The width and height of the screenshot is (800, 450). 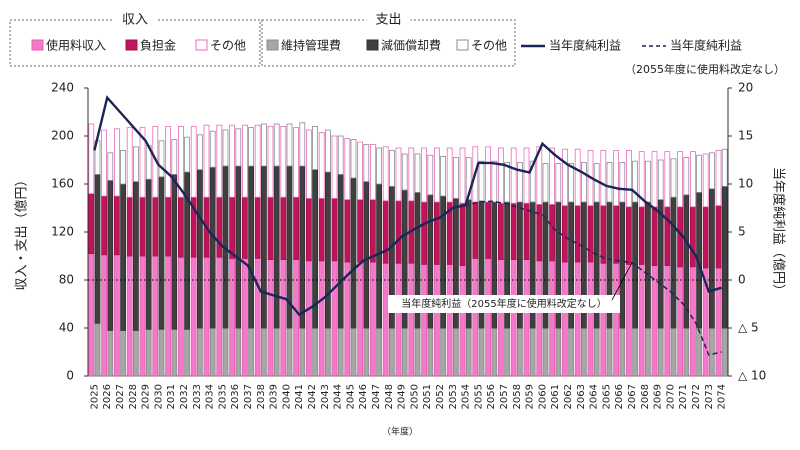 I want to click on x-tick-label: 2065, so click(x=606, y=396).